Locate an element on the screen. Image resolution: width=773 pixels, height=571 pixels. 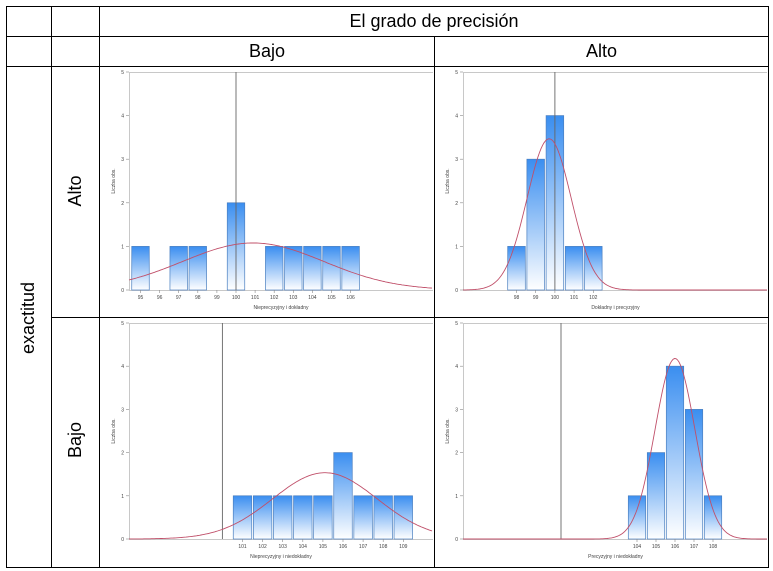
header-precision-low: Bajo is located at coordinates (267, 51).